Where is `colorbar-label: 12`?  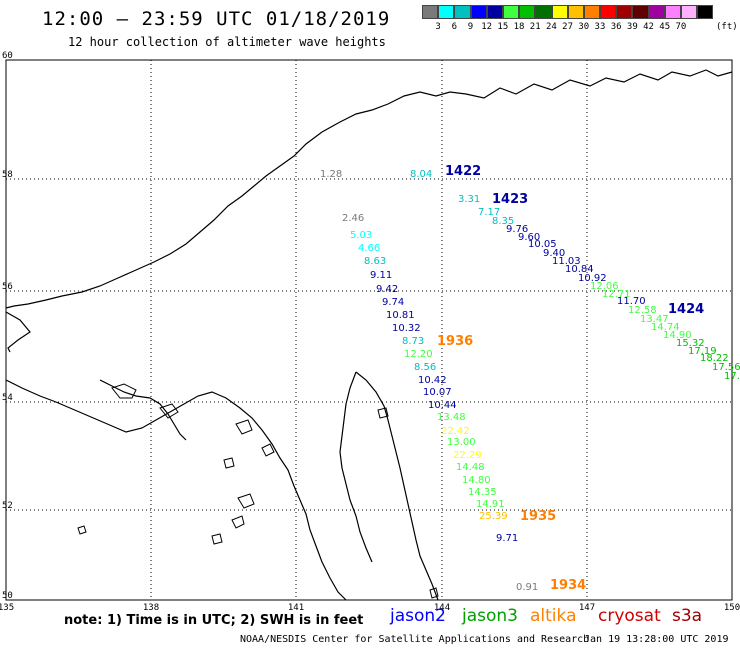 colorbar-label: 12 is located at coordinates (487, 27).